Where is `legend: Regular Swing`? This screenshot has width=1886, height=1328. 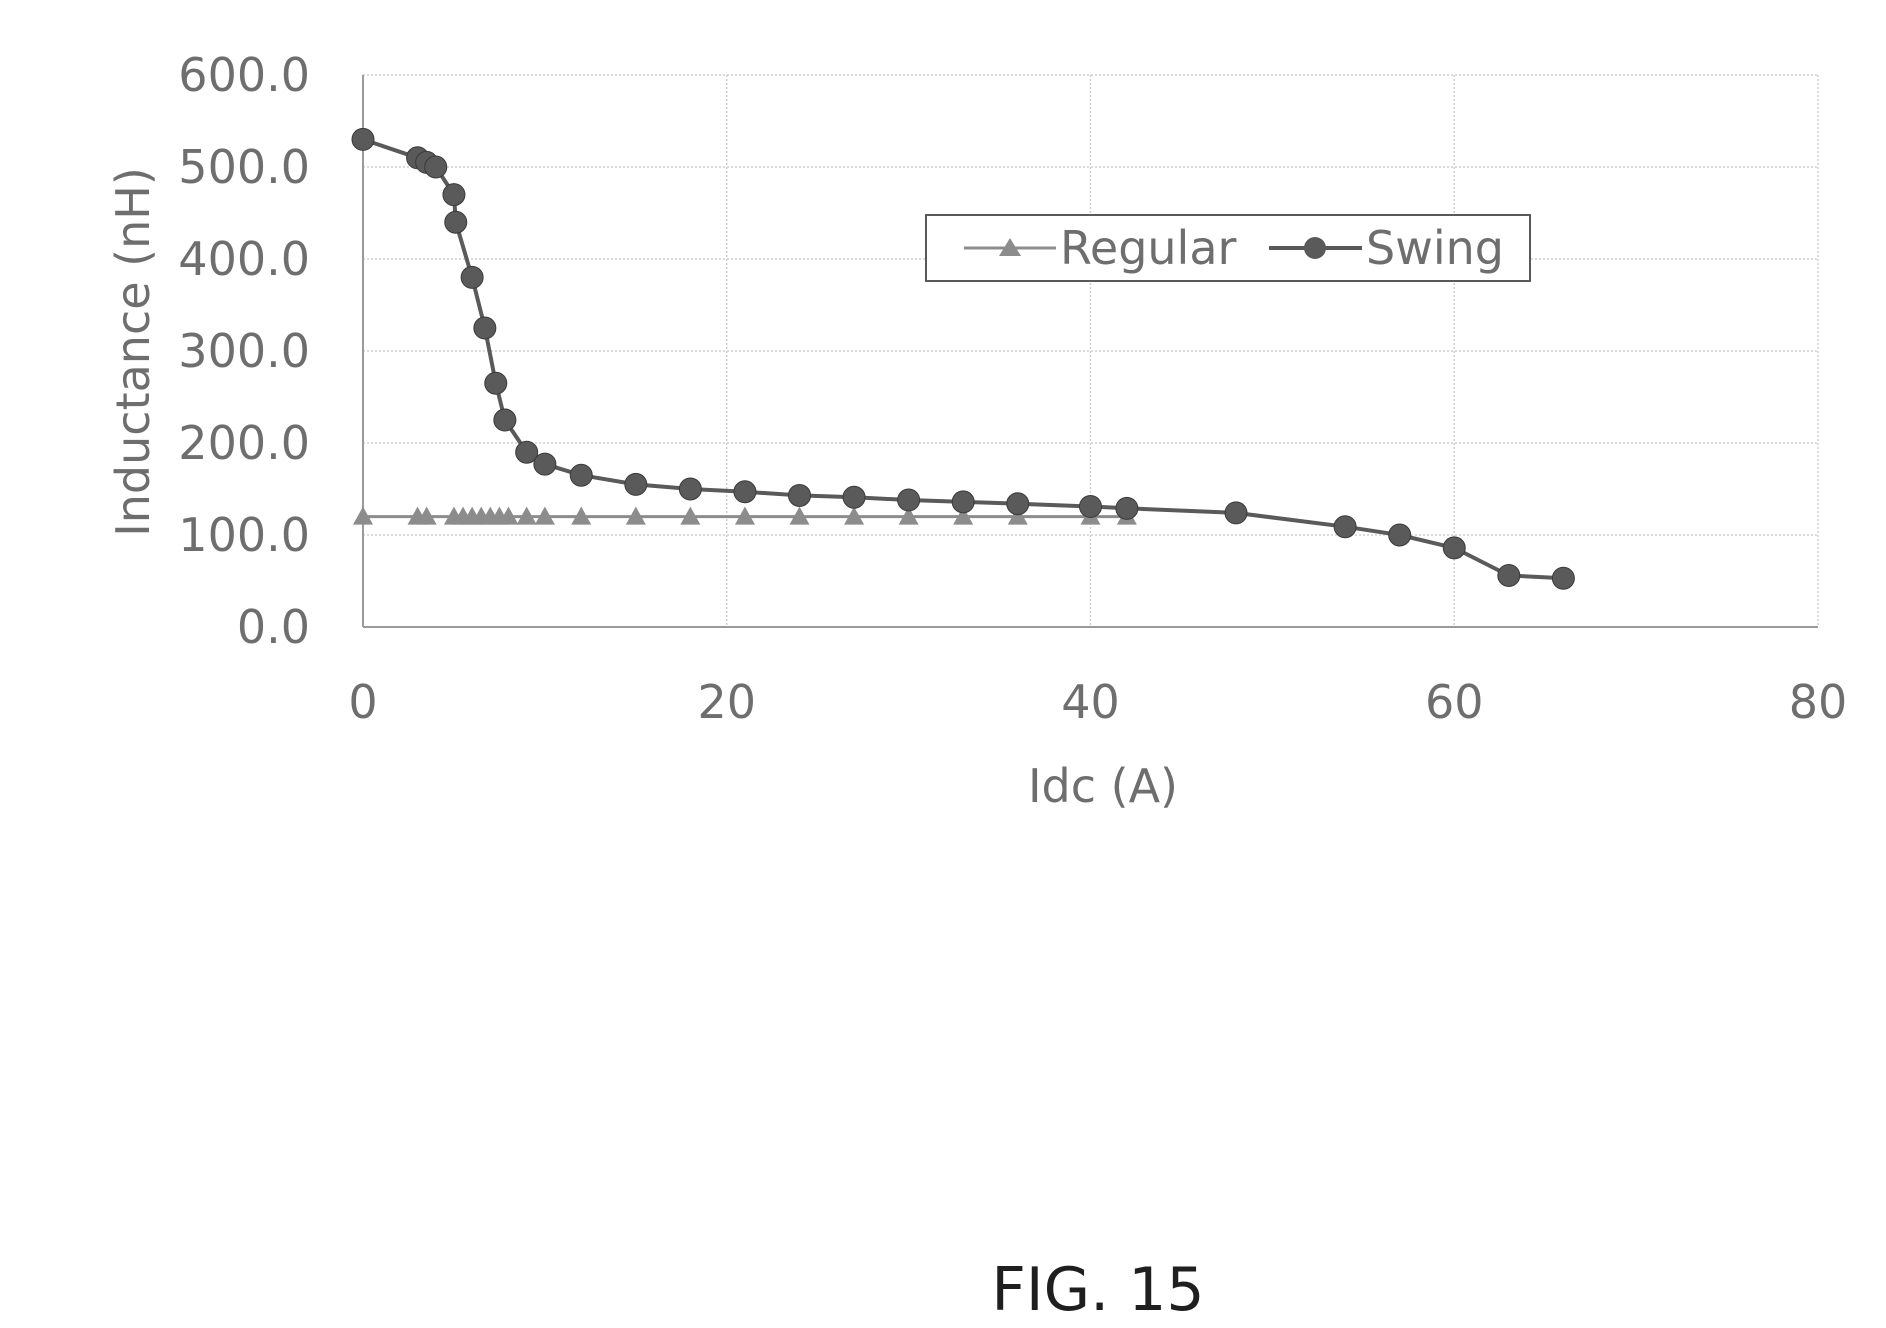
legend: Regular Swing is located at coordinates (1228, 248).